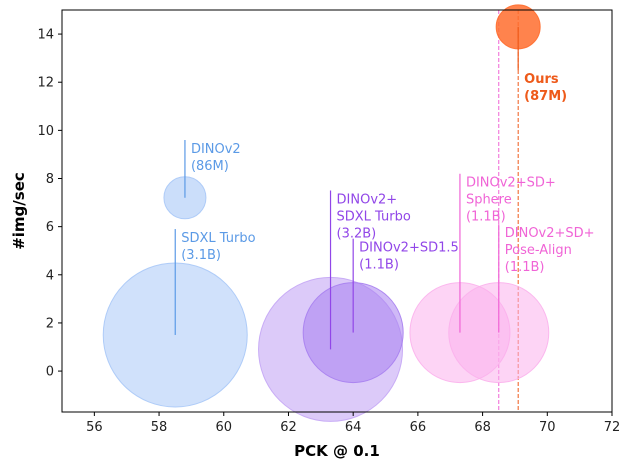 The width and height of the screenshot is (630, 474). What do you see at coordinates (50, 179) in the screenshot?
I see `y-tick-label-4: 8` at bounding box center [50, 179].